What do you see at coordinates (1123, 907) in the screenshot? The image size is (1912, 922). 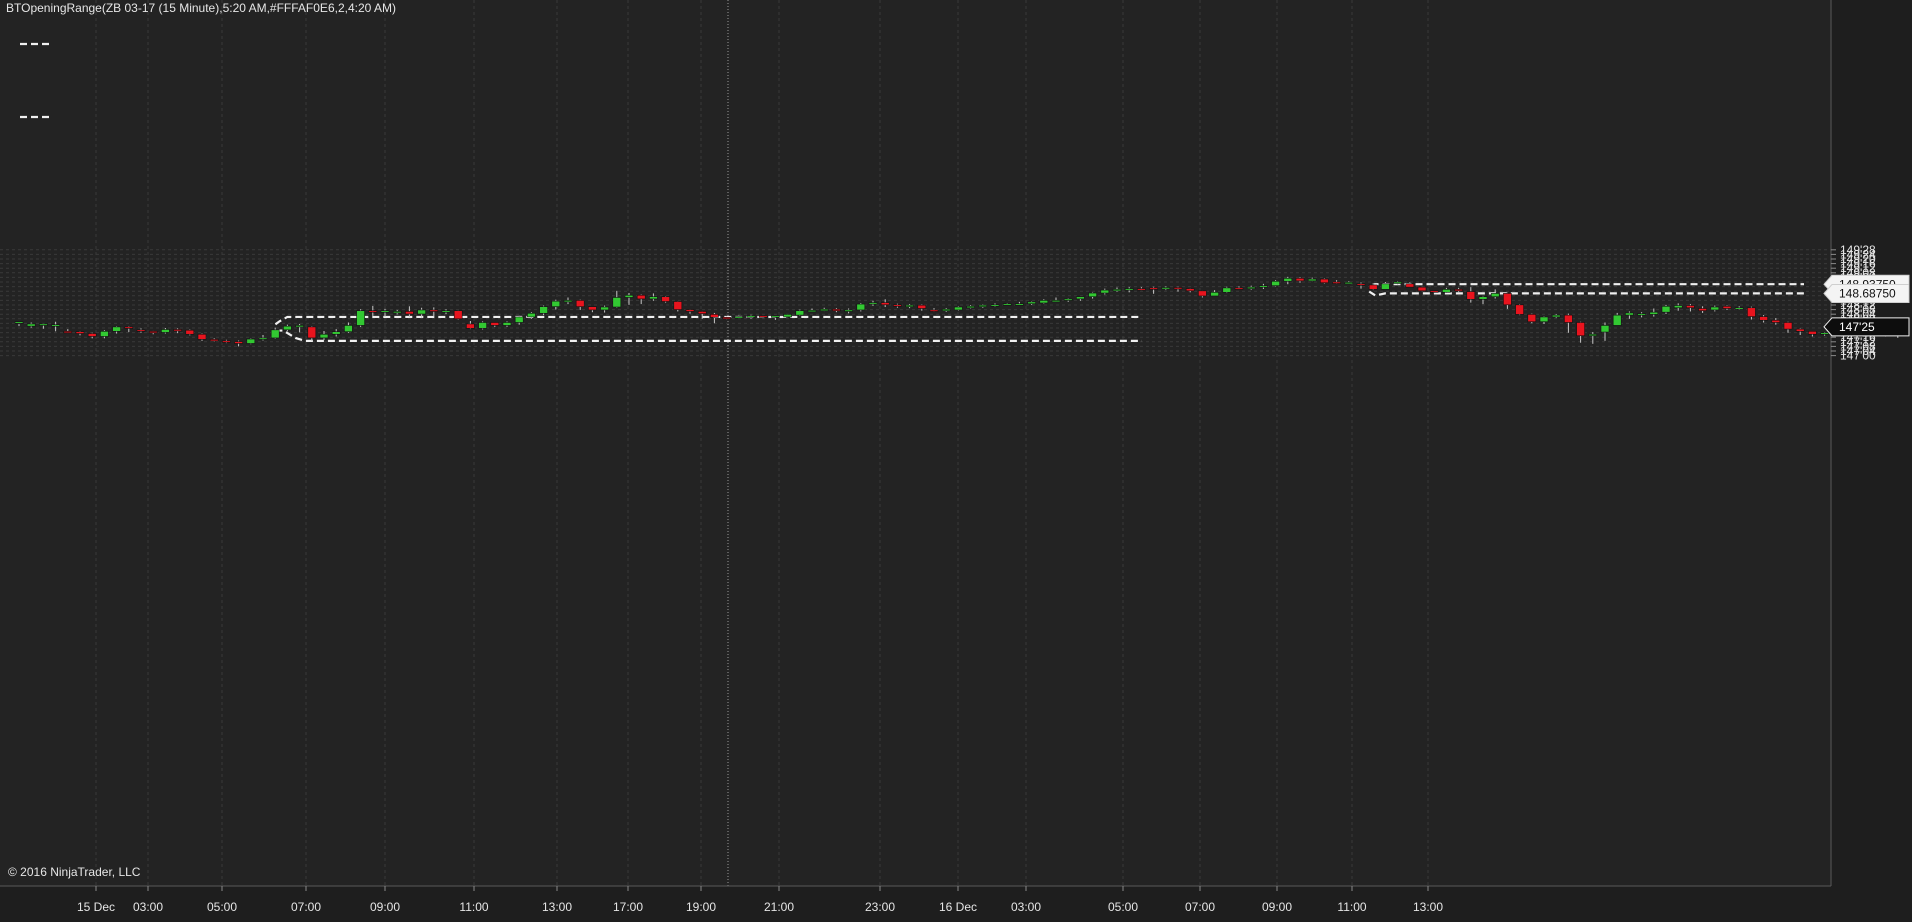 I see `x-tick-label: 05:00` at bounding box center [1123, 907].